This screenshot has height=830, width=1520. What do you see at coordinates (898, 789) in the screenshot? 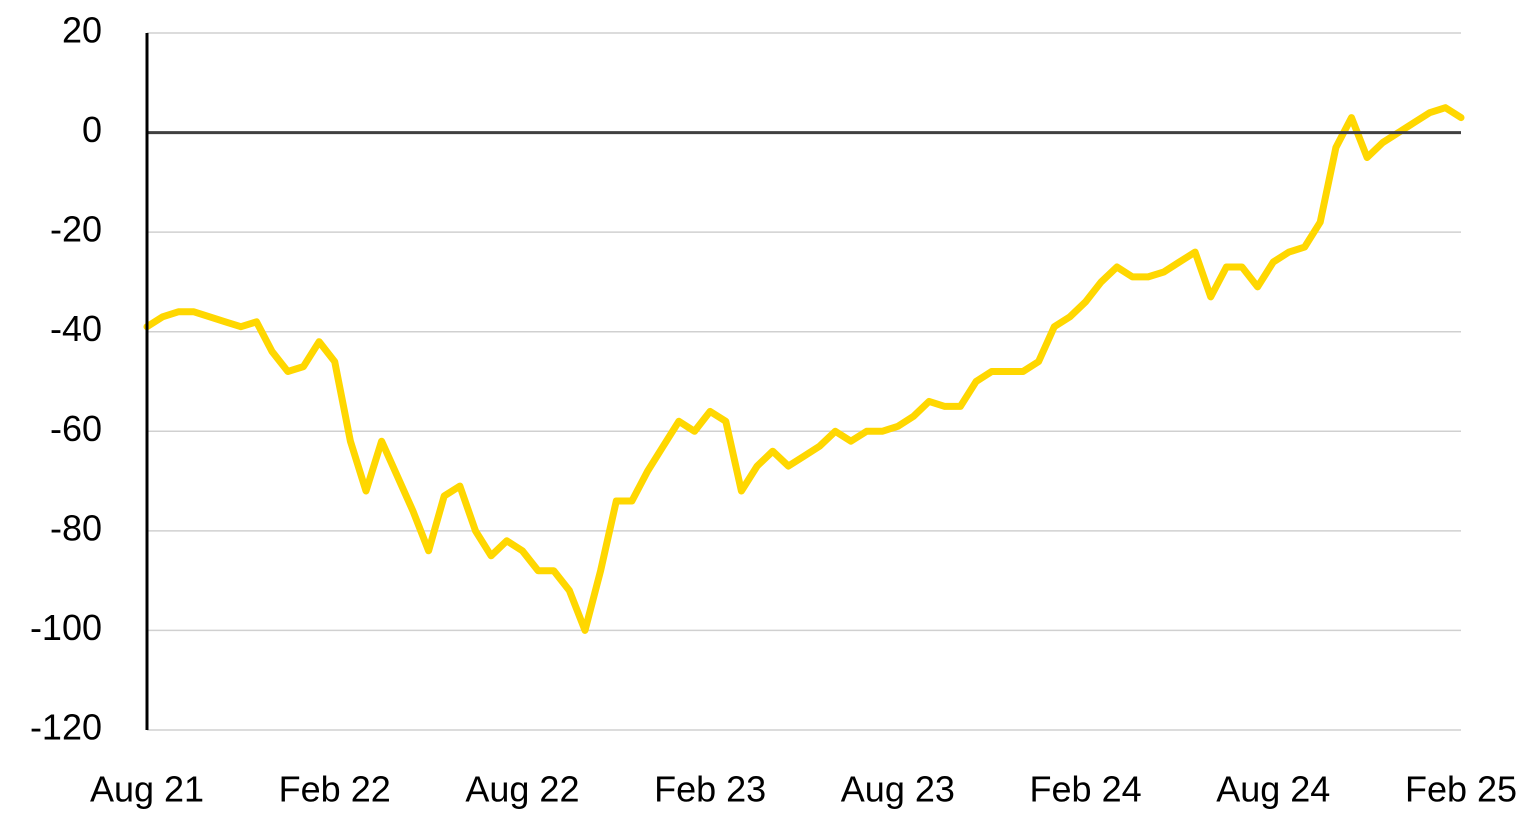
I see `x-tick-label: Aug 23` at bounding box center [898, 789].